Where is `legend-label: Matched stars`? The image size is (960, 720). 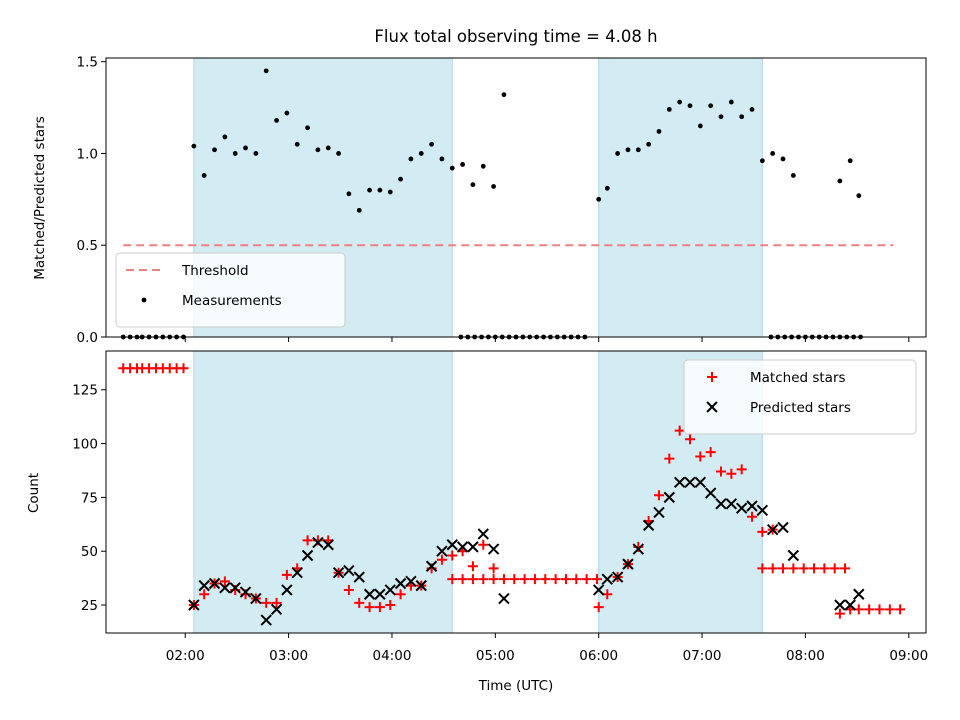
legend-label: Matched stars is located at coordinates (798, 378).